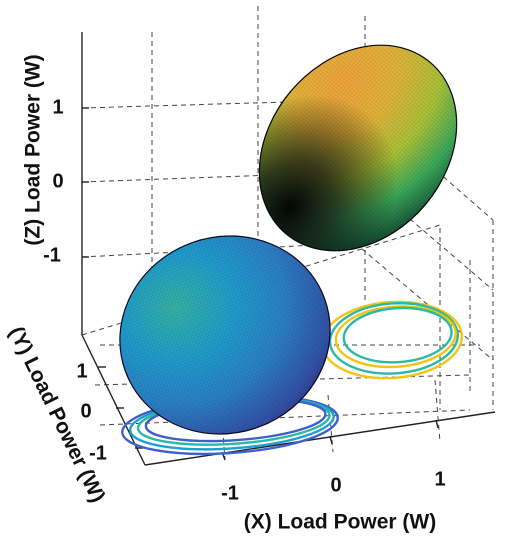 The width and height of the screenshot is (519, 550). Describe the element at coordinates (56, 414) in the screenshot. I see `y-axis-label: (Y) Load Power (W)` at that location.